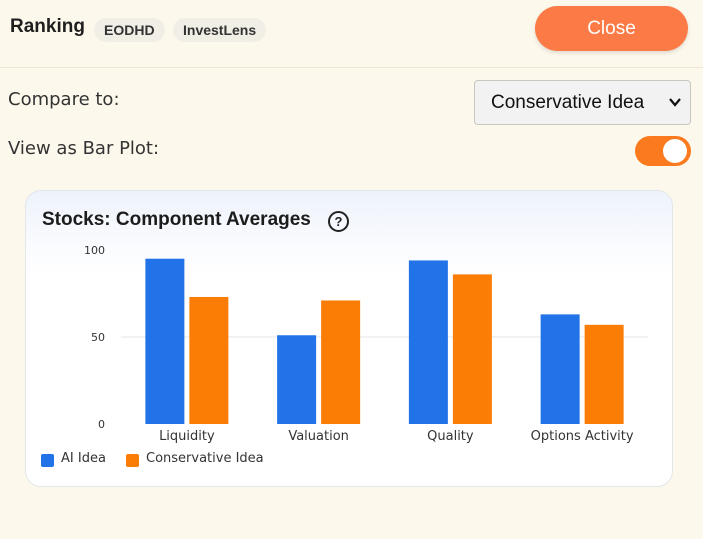  What do you see at coordinates (129, 30) in the screenshot?
I see `badge-eodhd: EODHD` at bounding box center [129, 30].